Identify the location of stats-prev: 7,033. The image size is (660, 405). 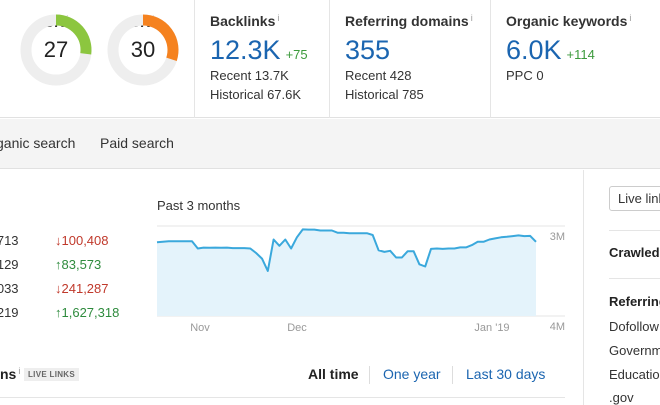
(9, 288).